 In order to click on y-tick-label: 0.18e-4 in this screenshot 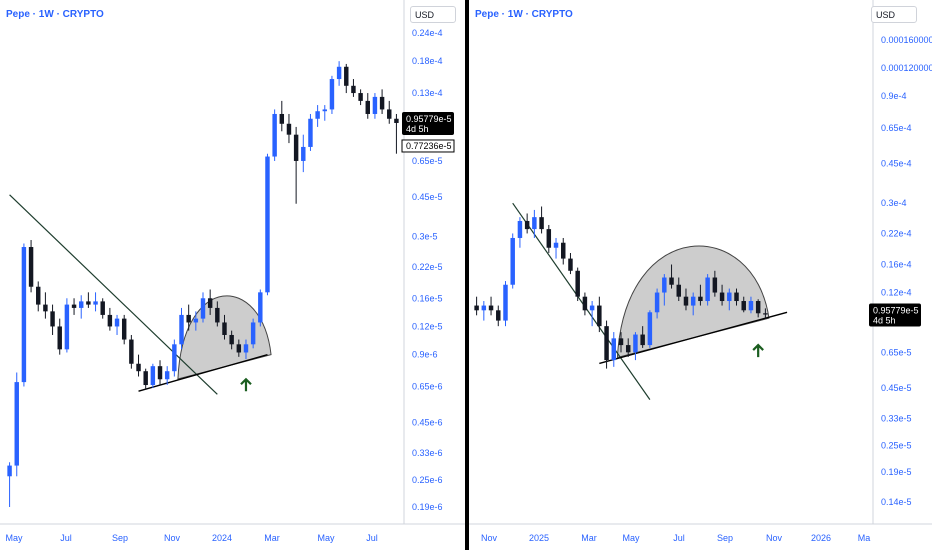, I will do `click(427, 61)`.